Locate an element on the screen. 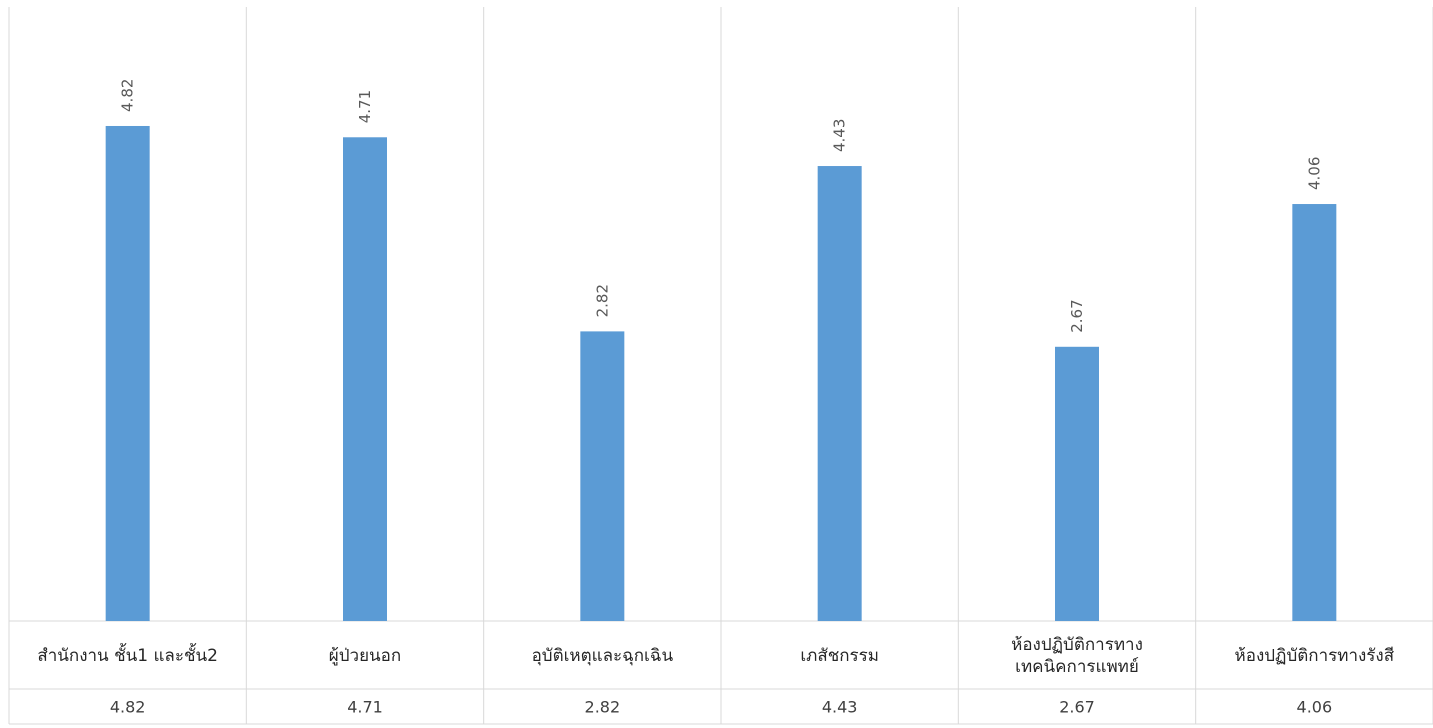 The height and width of the screenshot is (728, 1433). data-label: 2.67 is located at coordinates (1077, 315).